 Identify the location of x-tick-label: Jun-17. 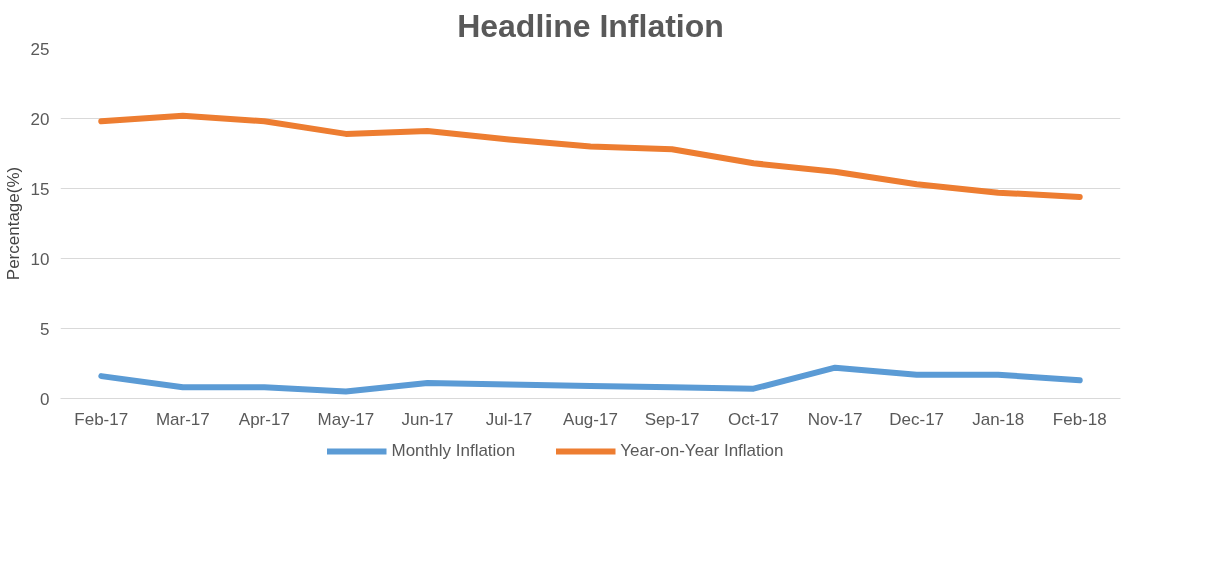
(427, 419).